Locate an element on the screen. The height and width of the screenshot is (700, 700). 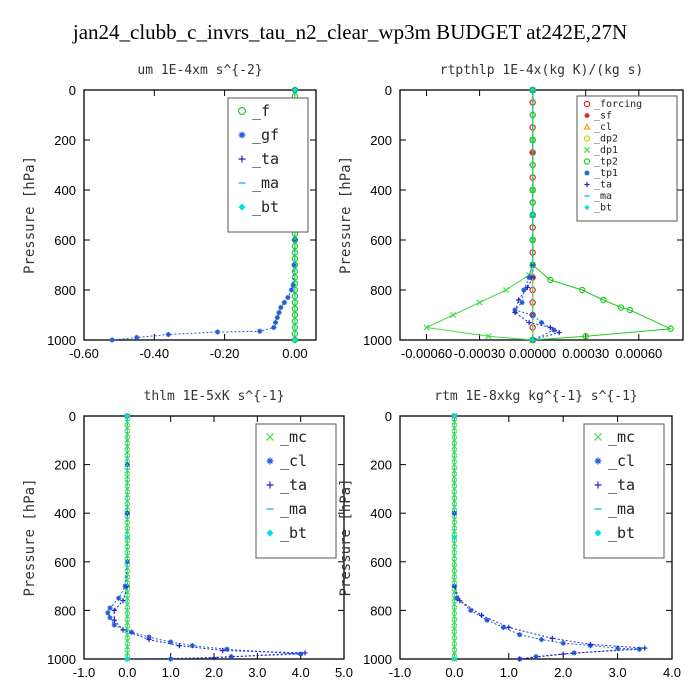
panel-title: um 1E-4xm s^{-2} is located at coordinates (199, 70).